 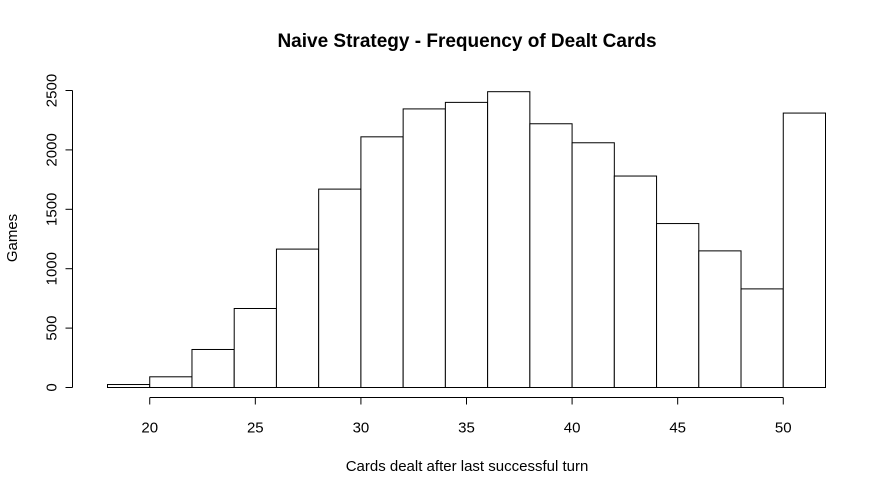 What do you see at coordinates (677, 428) in the screenshot?
I see `x-tick-label: 45` at bounding box center [677, 428].